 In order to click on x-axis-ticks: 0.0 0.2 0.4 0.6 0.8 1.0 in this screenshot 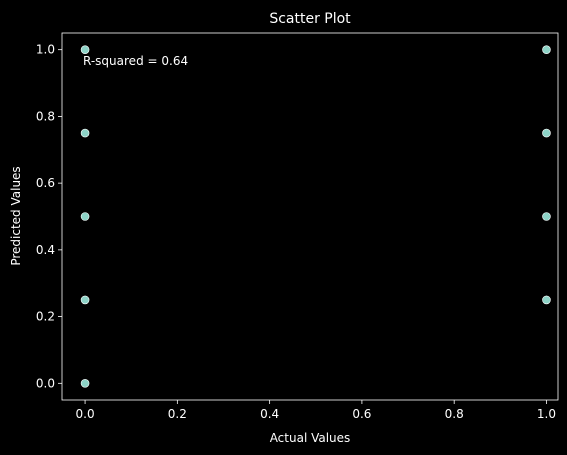, I will do `click(316, 410)`.